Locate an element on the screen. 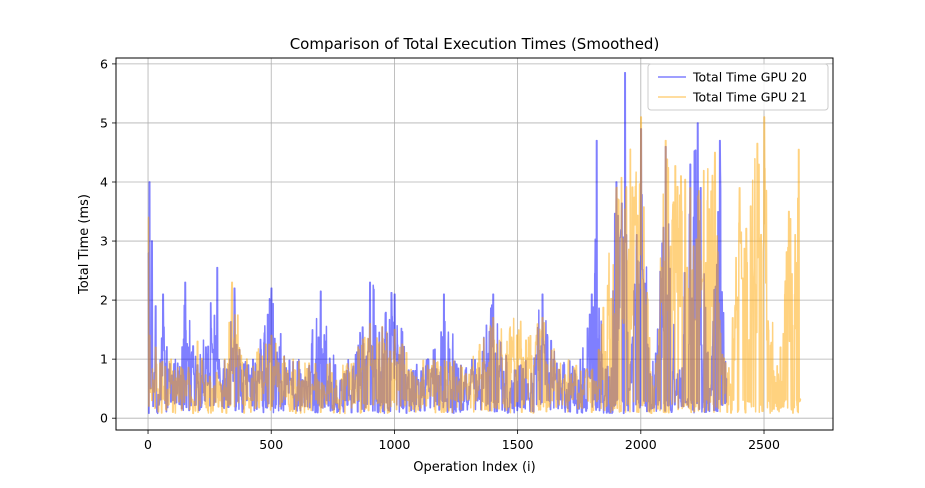  y-tick-label: 0 is located at coordinates (104, 418).